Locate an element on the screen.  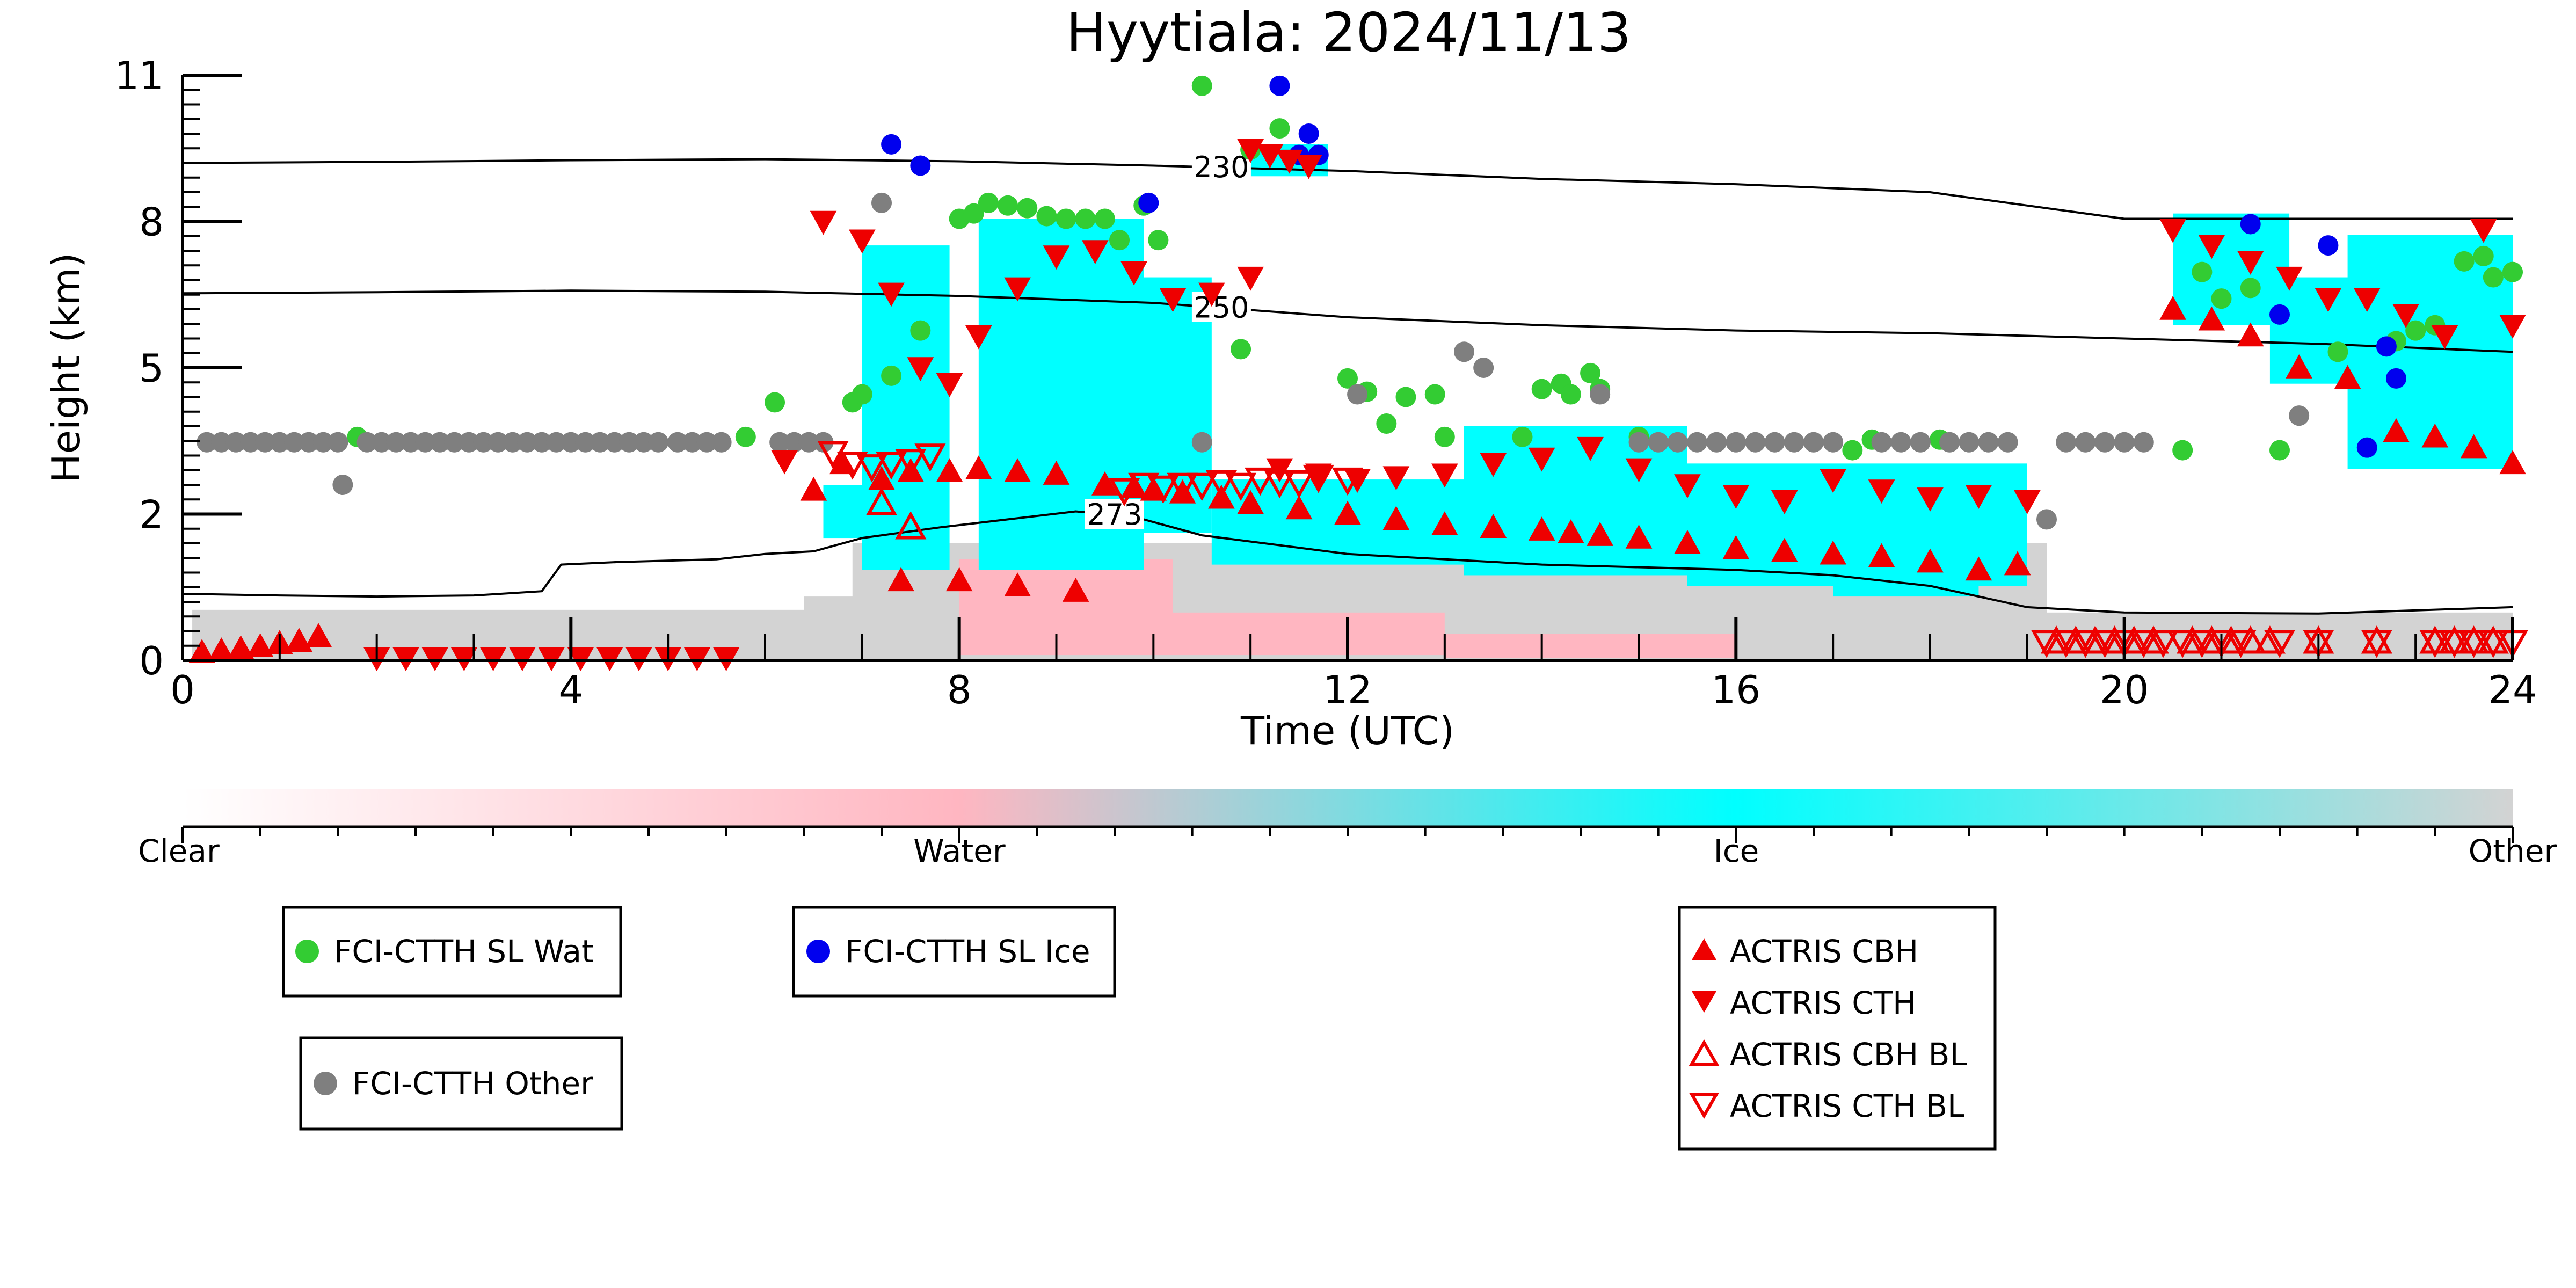
legend-marker-actris-cth-bl is located at coordinates (1704, 1106).